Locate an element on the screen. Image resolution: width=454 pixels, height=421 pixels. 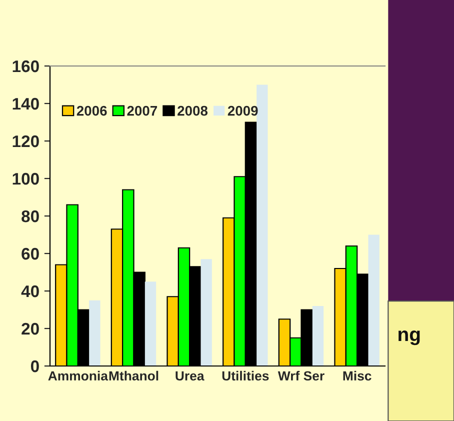
y-tick-label: 40 is located at coordinates (30, 291).